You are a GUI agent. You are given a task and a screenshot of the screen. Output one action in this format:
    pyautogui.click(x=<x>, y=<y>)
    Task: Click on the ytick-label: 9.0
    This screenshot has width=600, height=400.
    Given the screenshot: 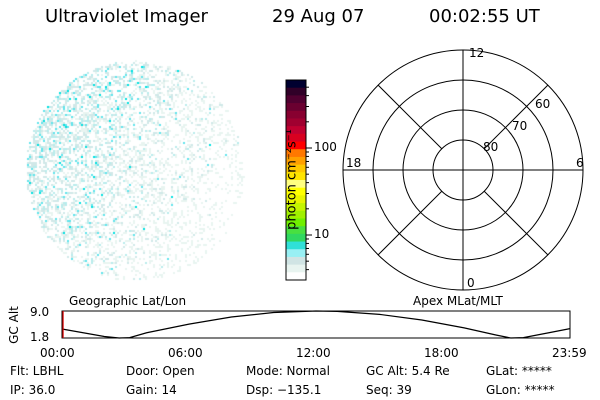 What is the action you would take?
    pyautogui.click(x=40, y=312)
    